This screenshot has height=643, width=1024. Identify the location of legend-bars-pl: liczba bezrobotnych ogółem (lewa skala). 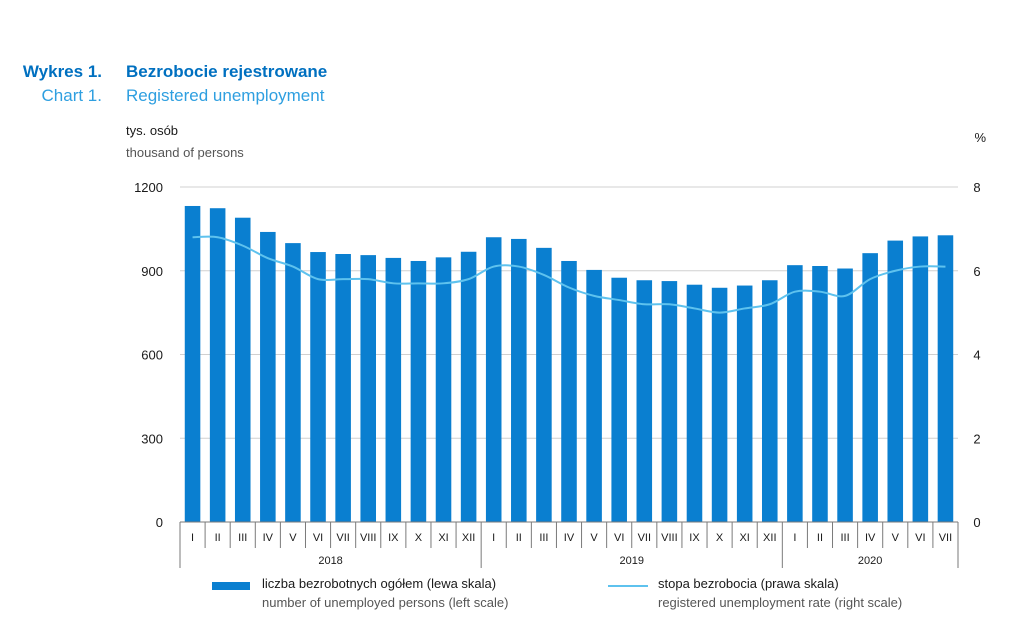
(379, 583).